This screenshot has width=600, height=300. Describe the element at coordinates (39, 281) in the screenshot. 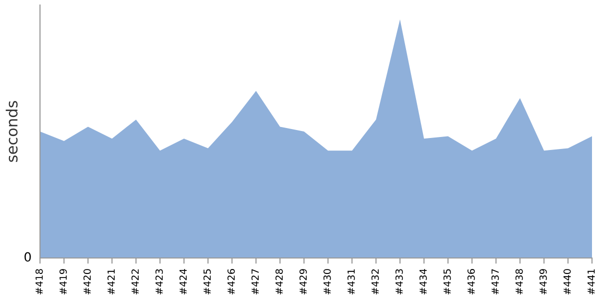

I see `x-tick-label: #418` at that location.